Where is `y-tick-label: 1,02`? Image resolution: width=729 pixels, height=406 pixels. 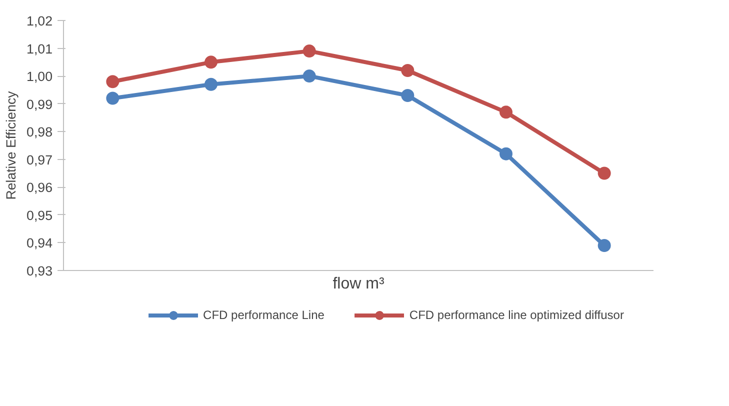 y-tick-label: 1,02 is located at coordinates (39, 21).